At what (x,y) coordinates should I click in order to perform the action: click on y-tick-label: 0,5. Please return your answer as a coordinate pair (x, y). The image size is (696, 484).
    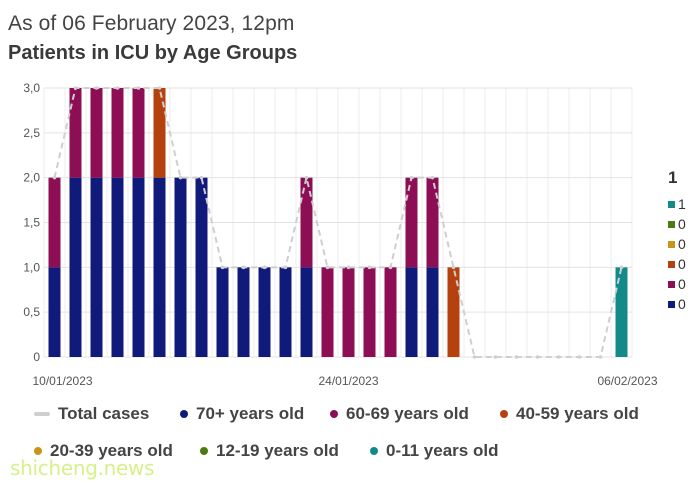
    Looking at the image, I should click on (31, 312).